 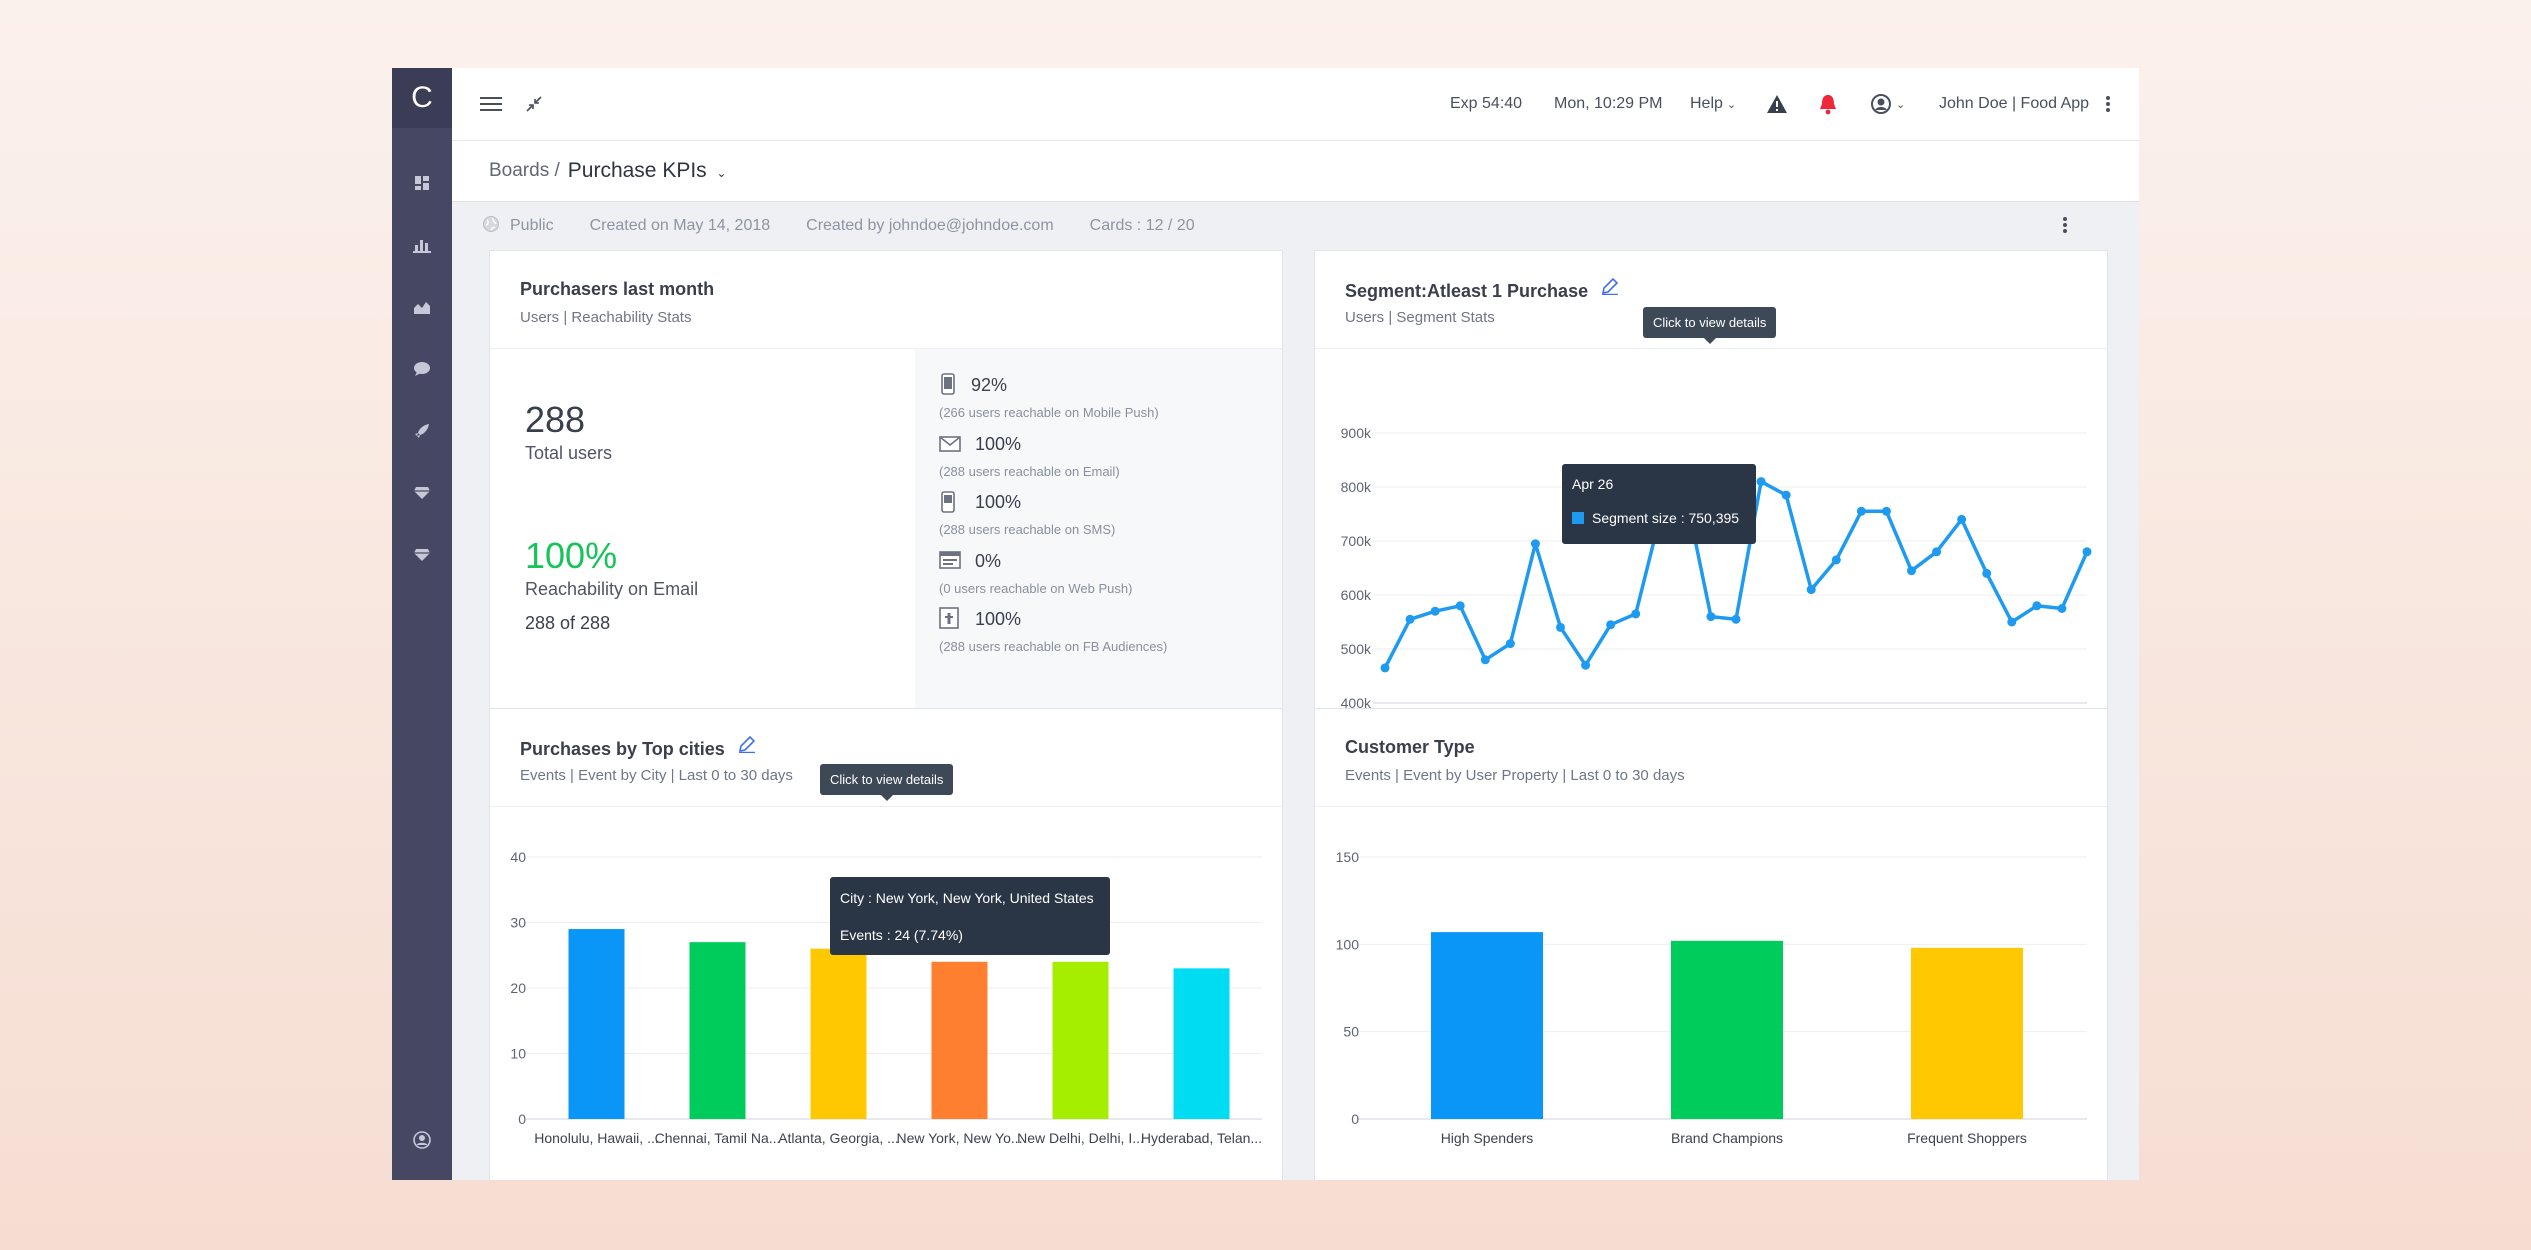 I want to click on gem-icon, so click(x=422, y=493).